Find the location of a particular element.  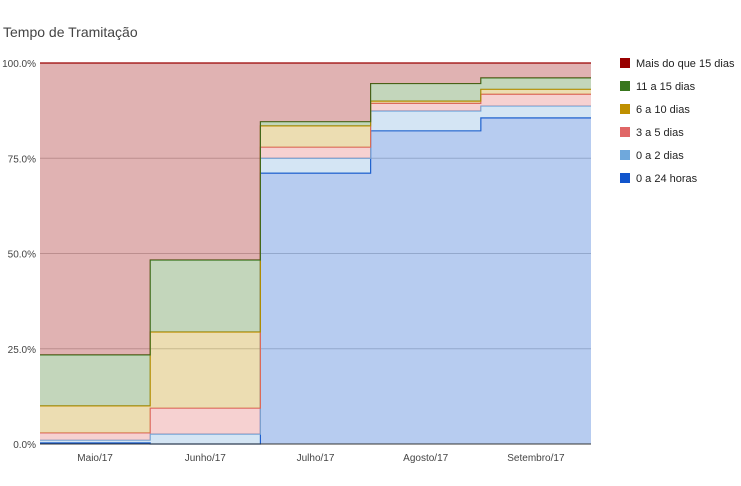

y-tick-label: 0.0% is located at coordinates (24, 445).